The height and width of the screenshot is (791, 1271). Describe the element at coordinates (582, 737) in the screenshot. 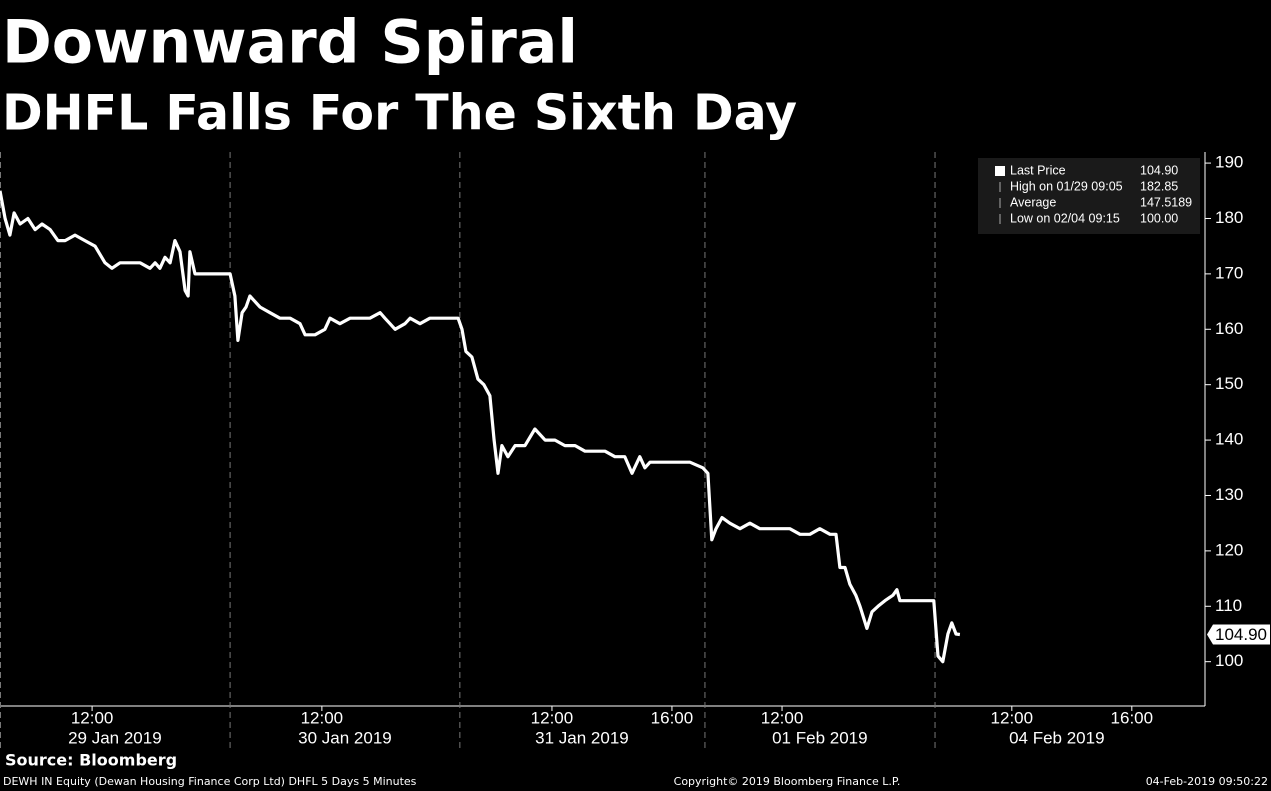

I see `x-day-label: 31 Jan 2019` at that location.